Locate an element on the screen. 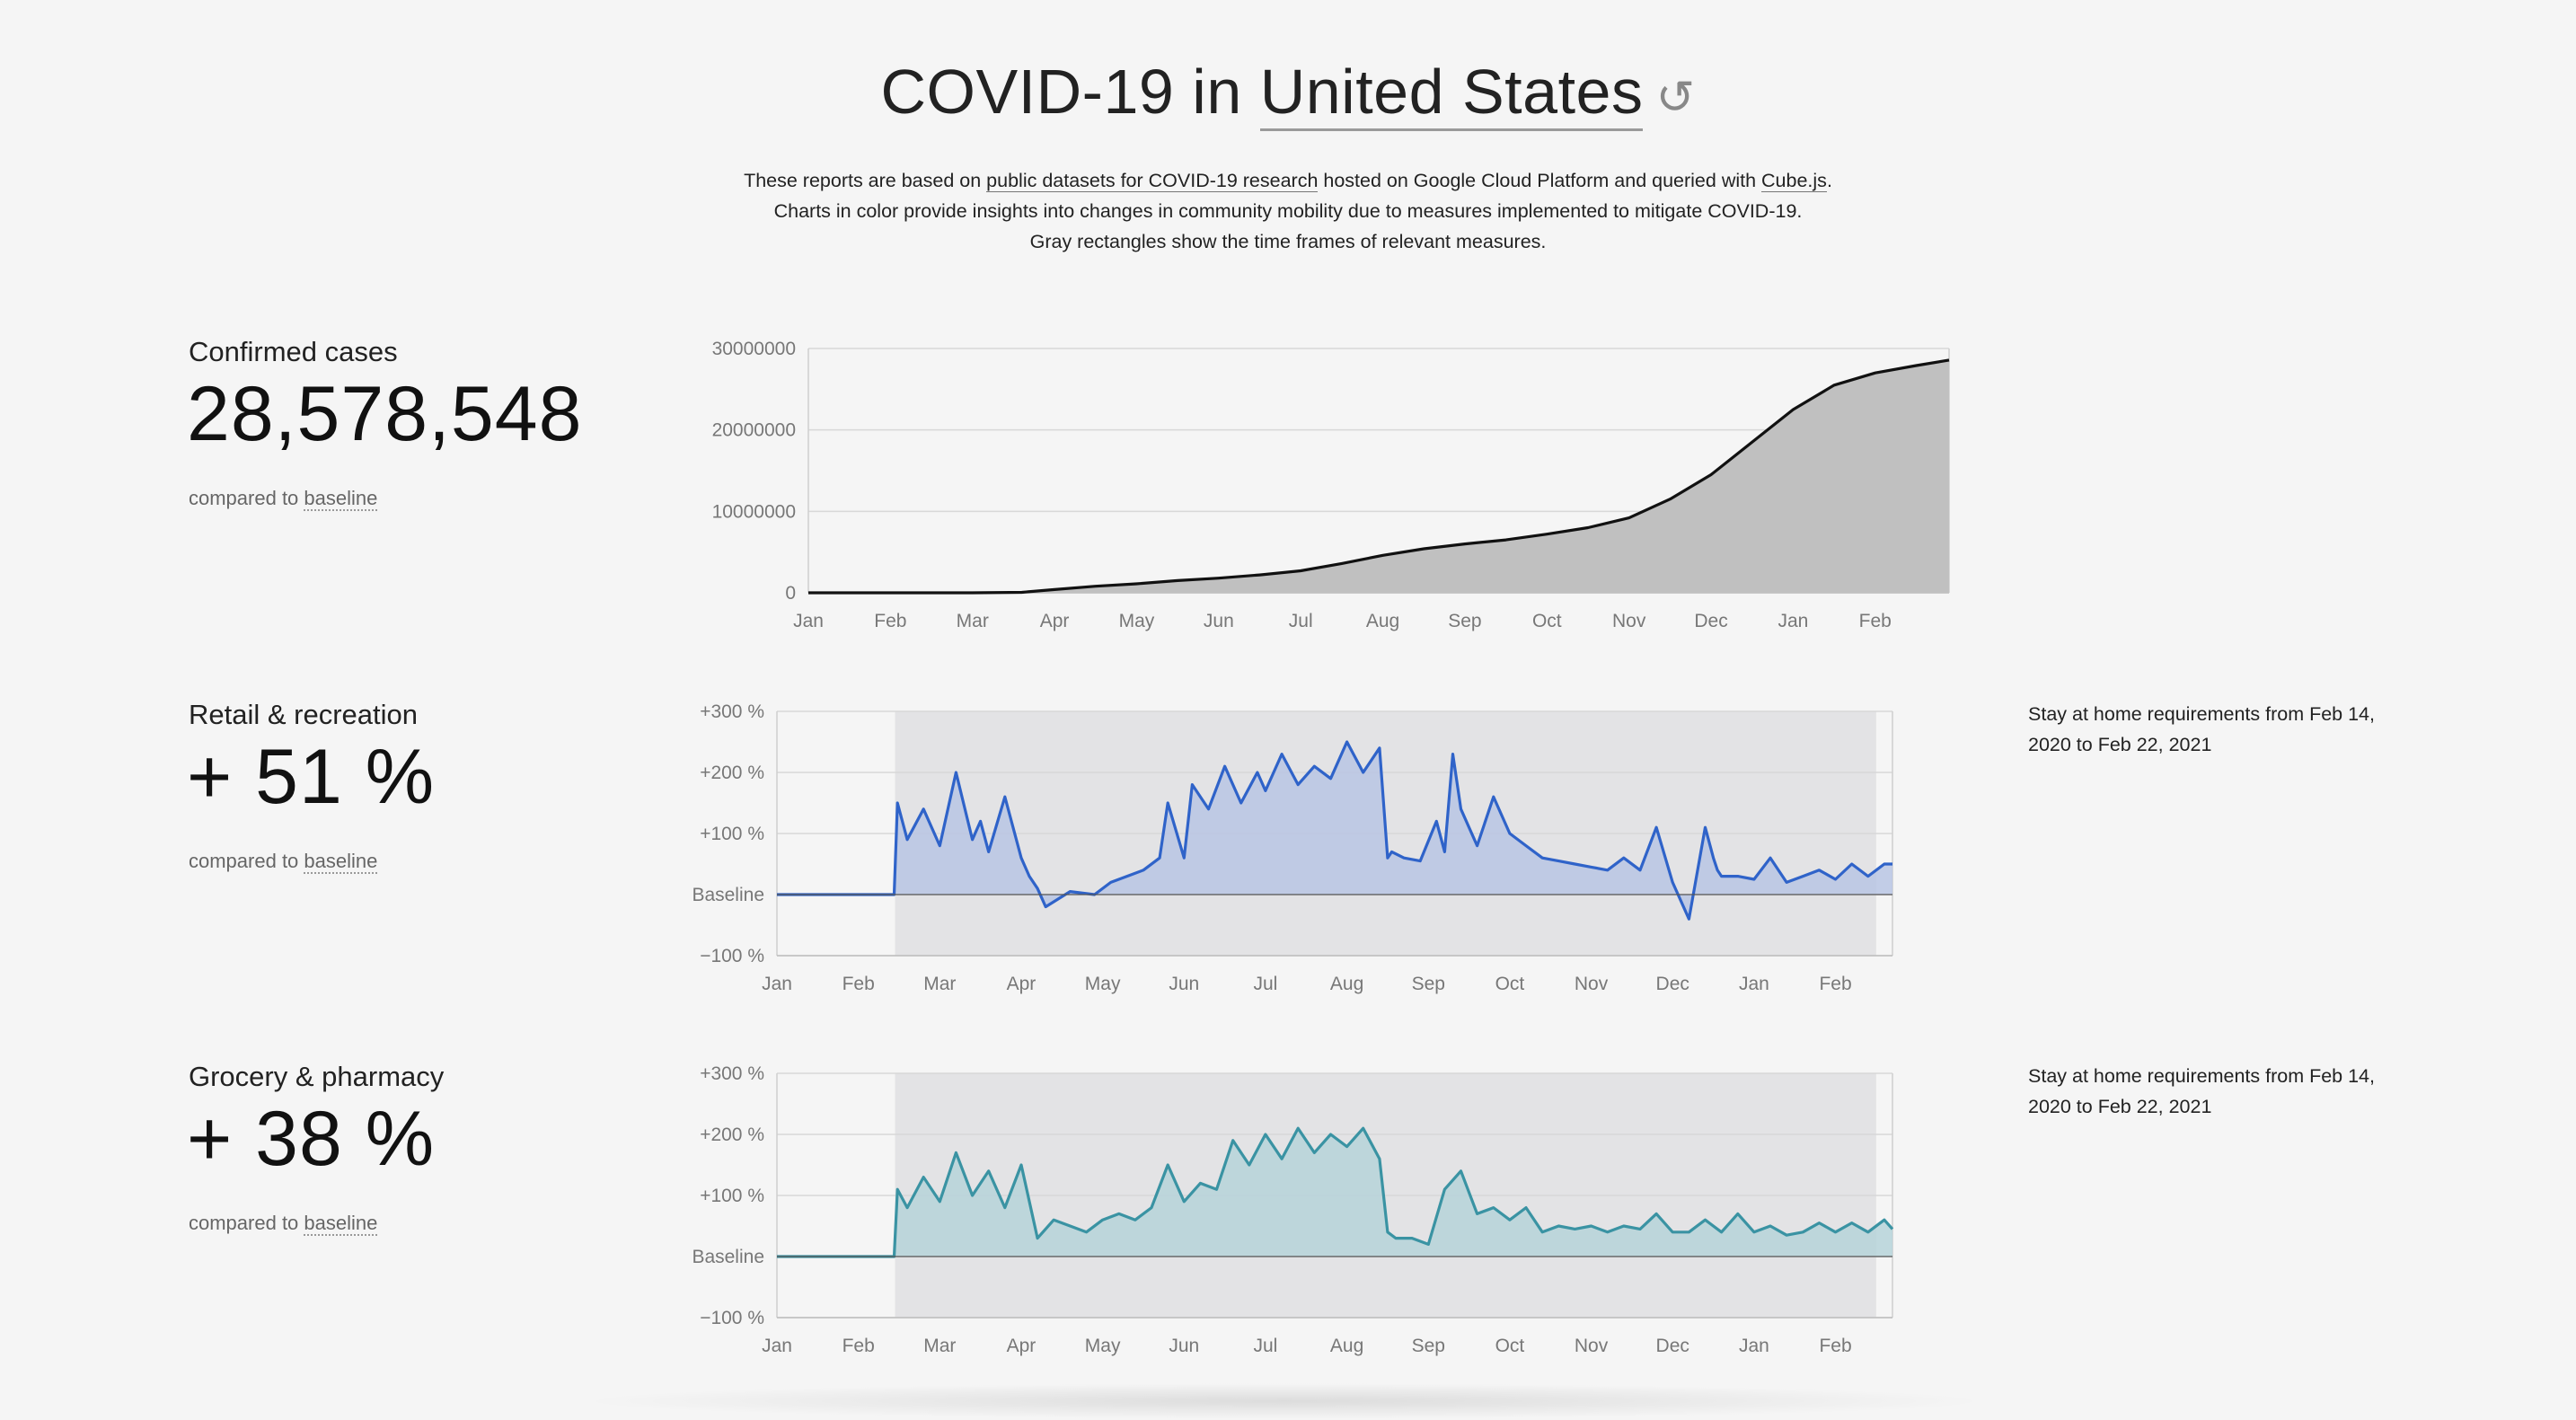 This screenshot has height=1420, width=2576. y-tick-label: 30000000 is located at coordinates (754, 349).